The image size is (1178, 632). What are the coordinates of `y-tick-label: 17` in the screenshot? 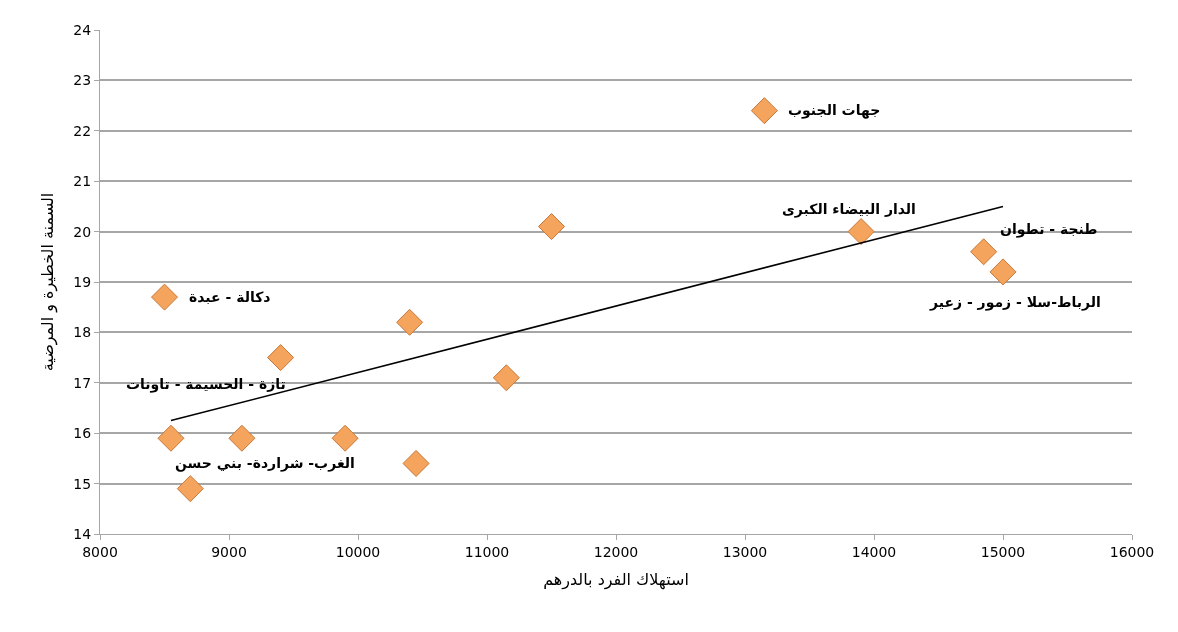 It's located at (82, 382).